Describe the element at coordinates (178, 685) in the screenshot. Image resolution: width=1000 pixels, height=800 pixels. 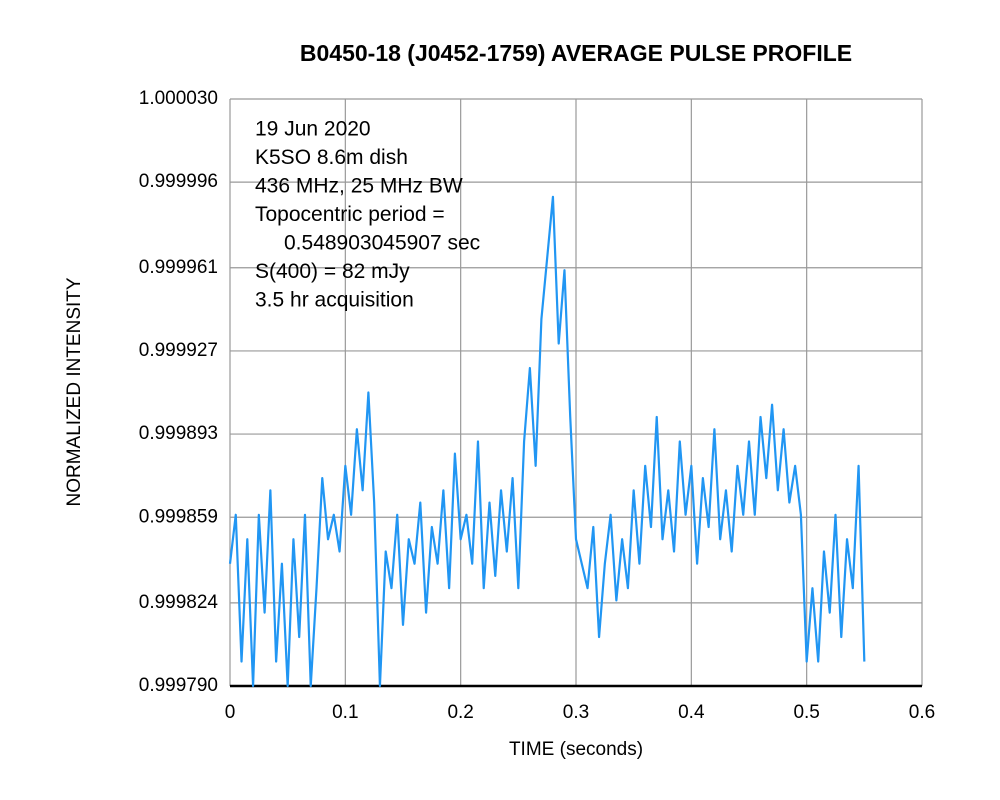
I see `y-tick-label: 0.999790` at that location.